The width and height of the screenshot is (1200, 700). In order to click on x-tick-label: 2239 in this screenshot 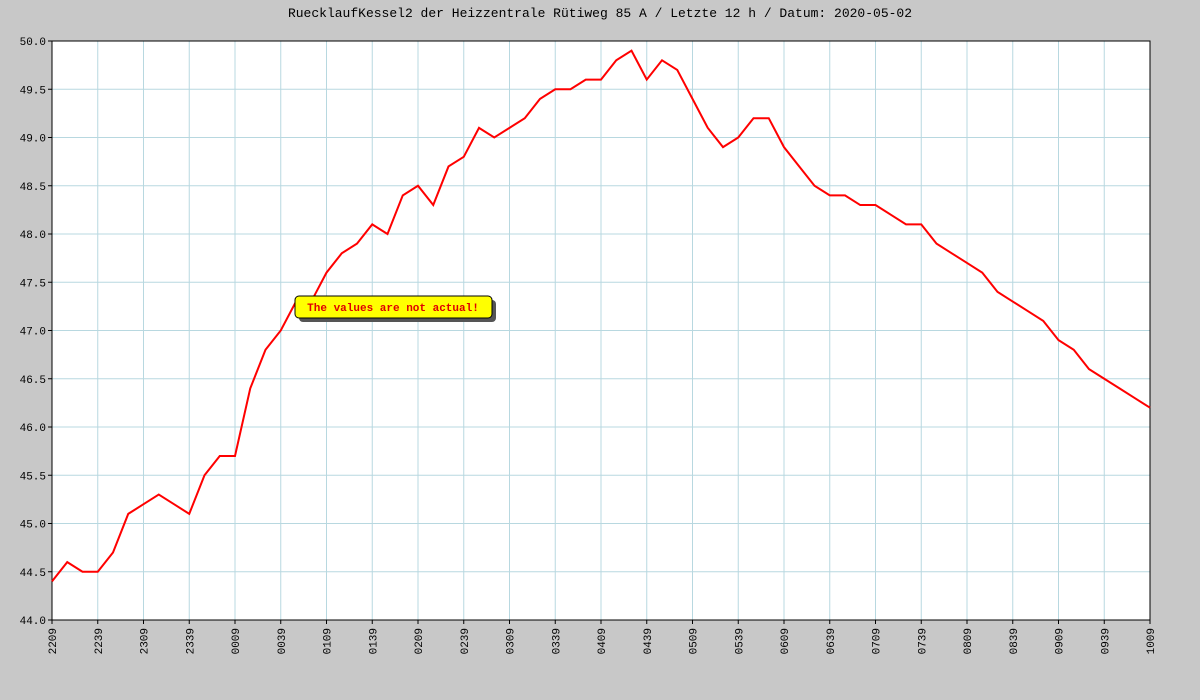, I will do `click(100, 641)`.